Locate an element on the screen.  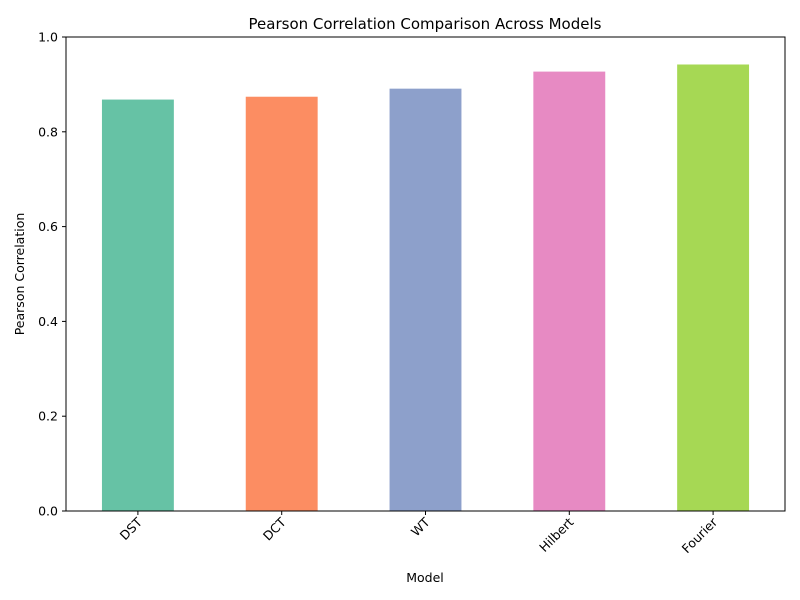
y-tick-label: 0.6 is located at coordinates (48, 226).